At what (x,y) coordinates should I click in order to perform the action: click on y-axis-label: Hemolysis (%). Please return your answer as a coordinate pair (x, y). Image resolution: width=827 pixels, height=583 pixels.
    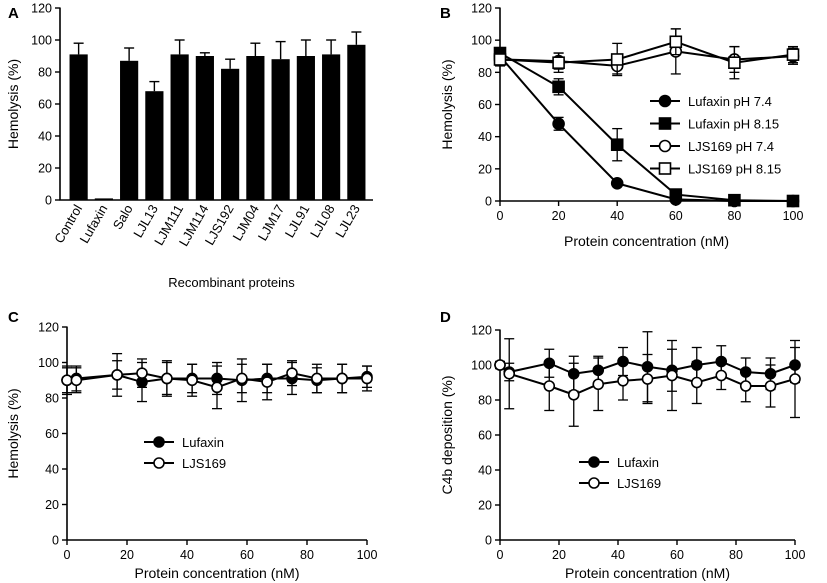
    Looking at the image, I should click on (13, 104).